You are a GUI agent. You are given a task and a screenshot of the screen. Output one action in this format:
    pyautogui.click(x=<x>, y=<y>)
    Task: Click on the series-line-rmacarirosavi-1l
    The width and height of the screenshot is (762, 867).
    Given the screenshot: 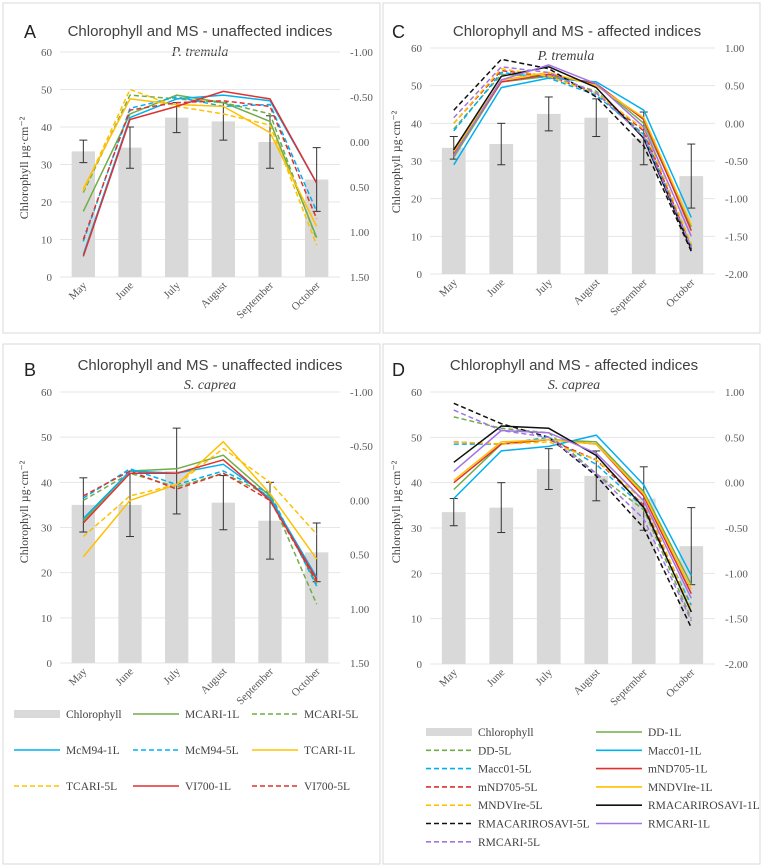 What is the action you would take?
    pyautogui.click(x=572, y=158)
    